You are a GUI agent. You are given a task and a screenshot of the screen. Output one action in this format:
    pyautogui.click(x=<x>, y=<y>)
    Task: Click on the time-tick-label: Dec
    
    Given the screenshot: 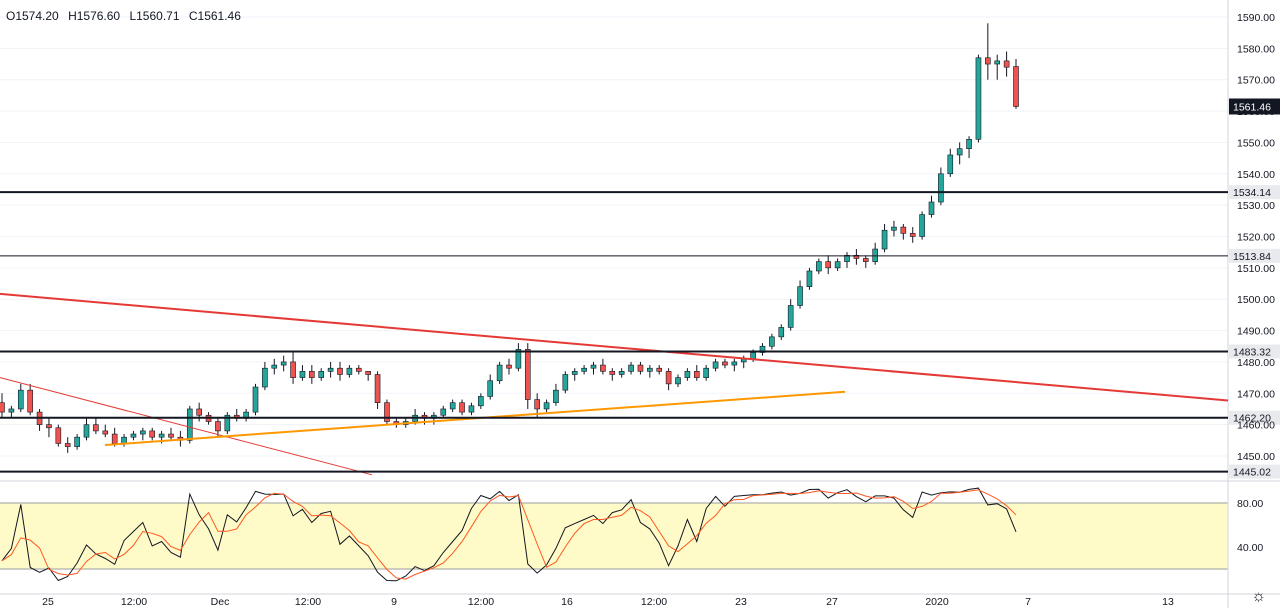 What is the action you would take?
    pyautogui.click(x=220, y=602)
    